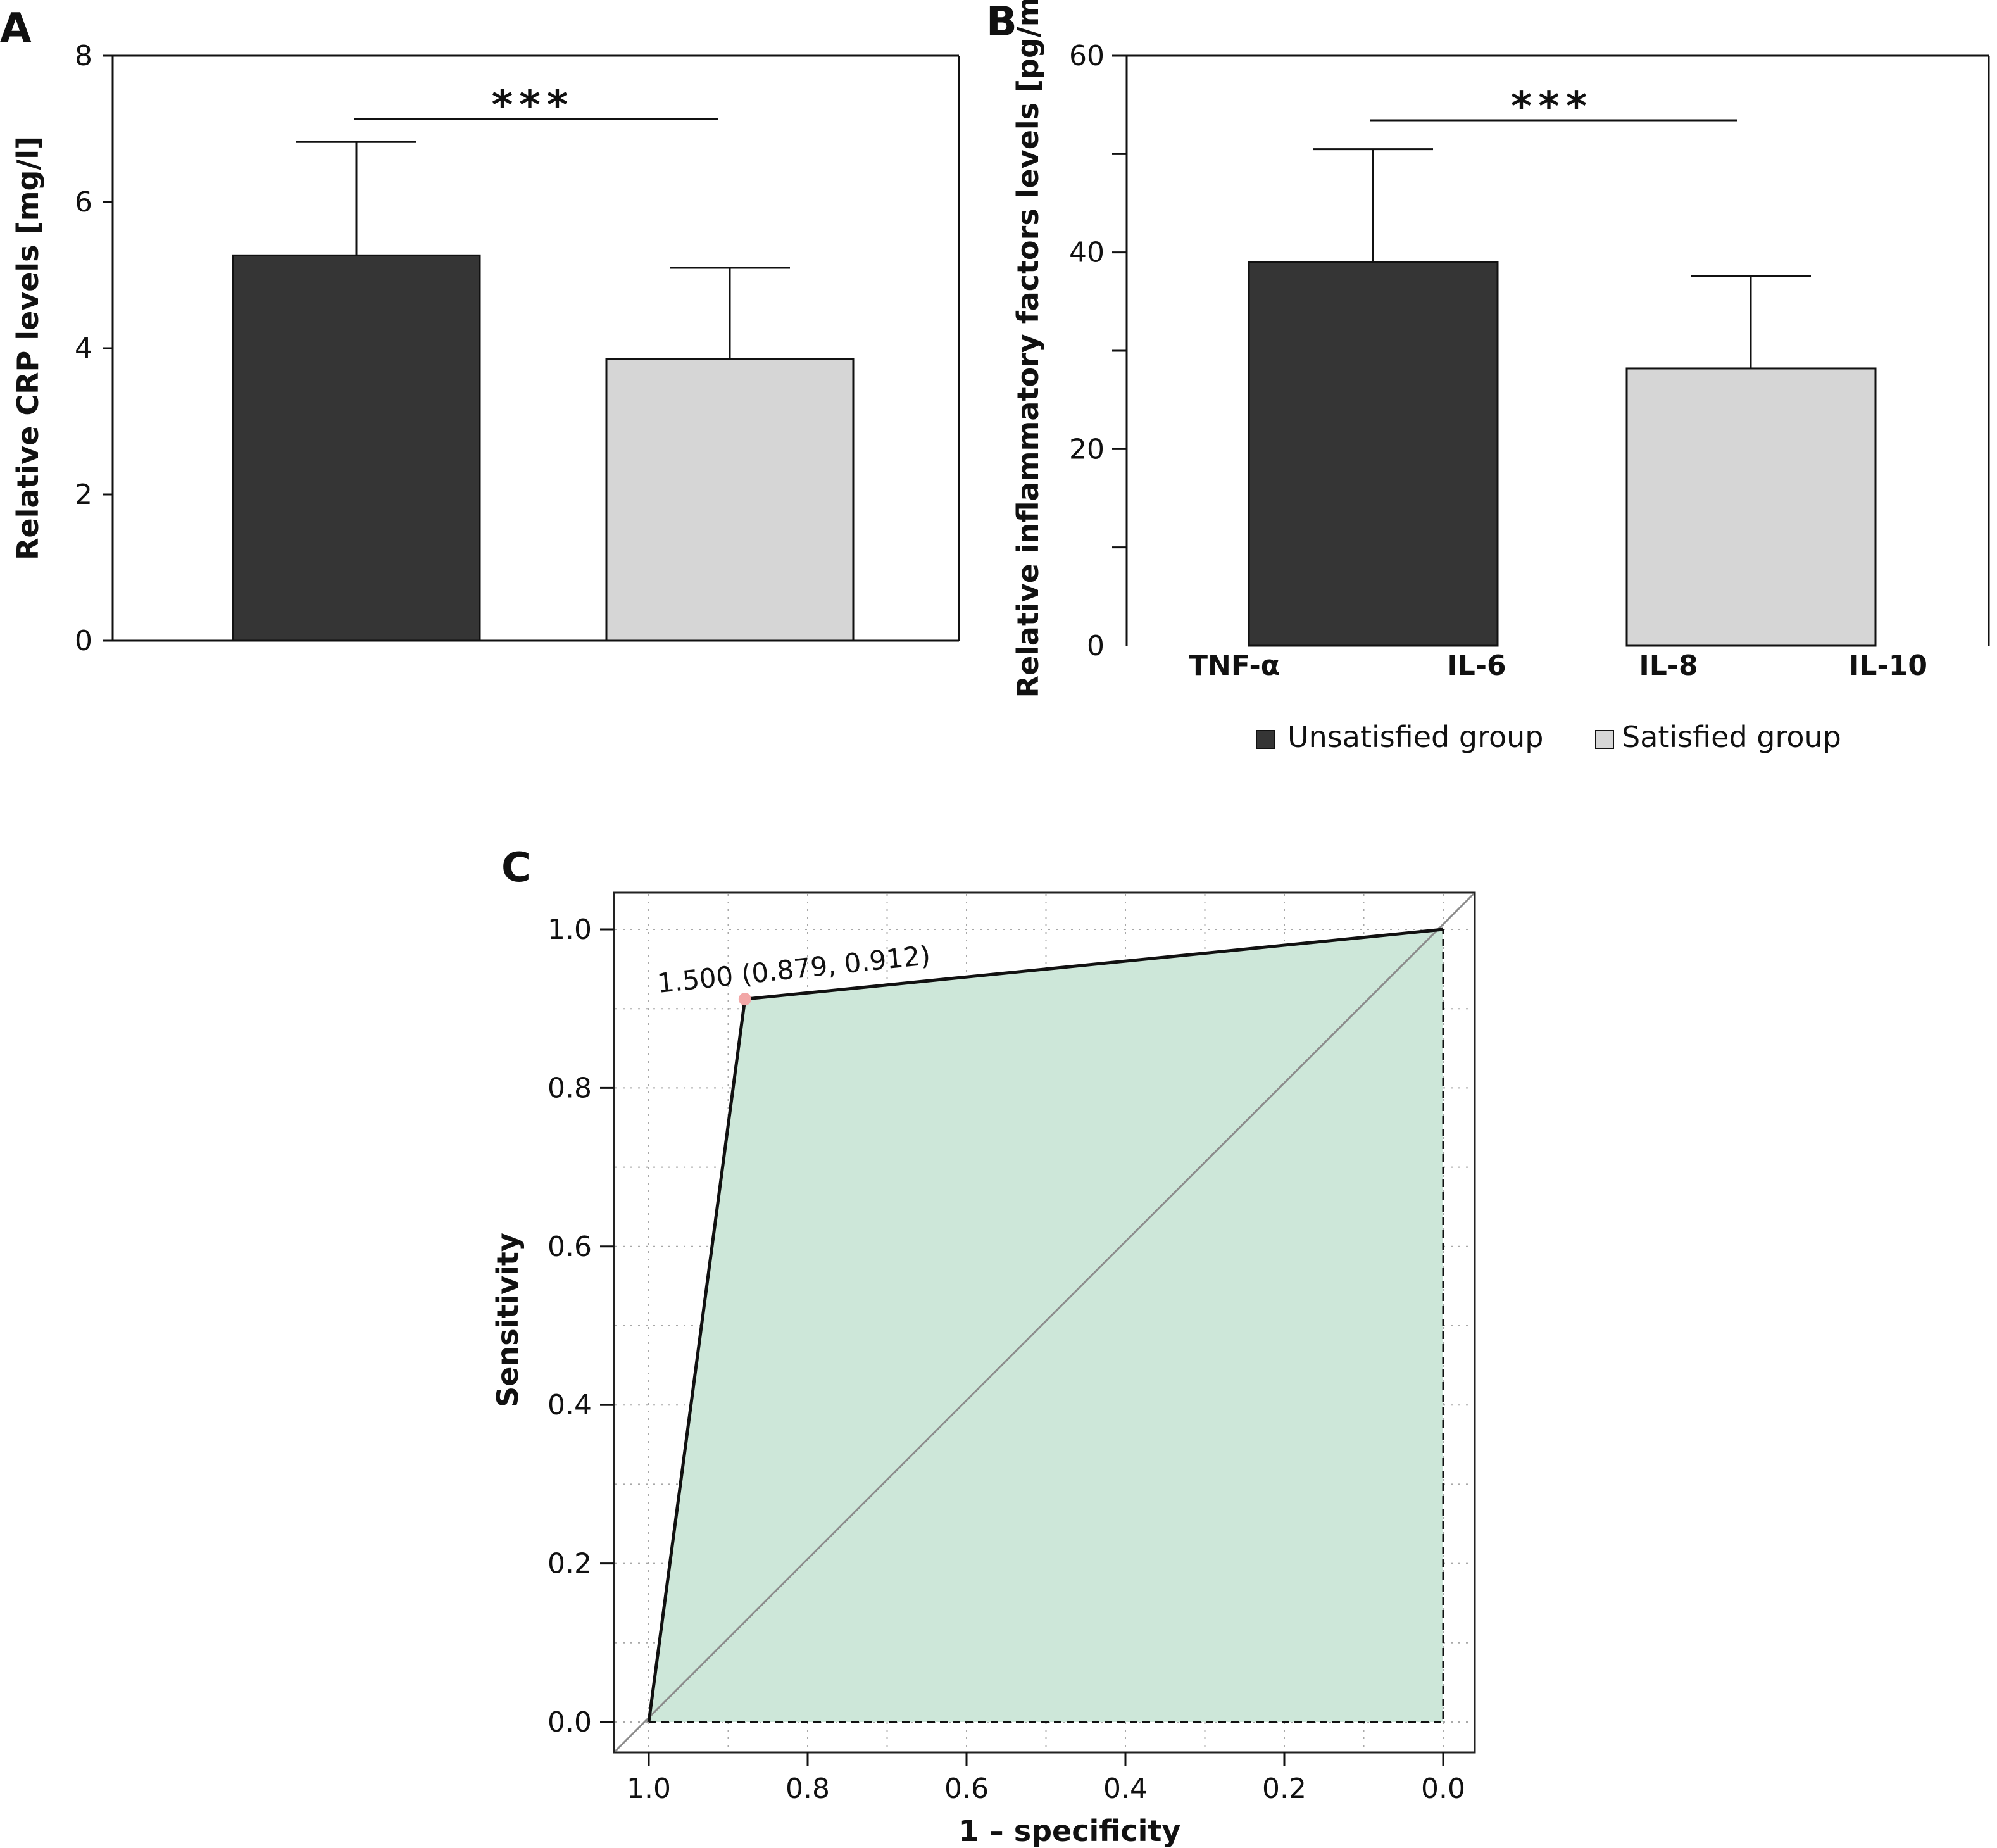  Describe the element at coordinates (28, 348) in the screenshot. I see `panel-a-y-axis-title: Relative CRP levels [mg/l]` at that location.